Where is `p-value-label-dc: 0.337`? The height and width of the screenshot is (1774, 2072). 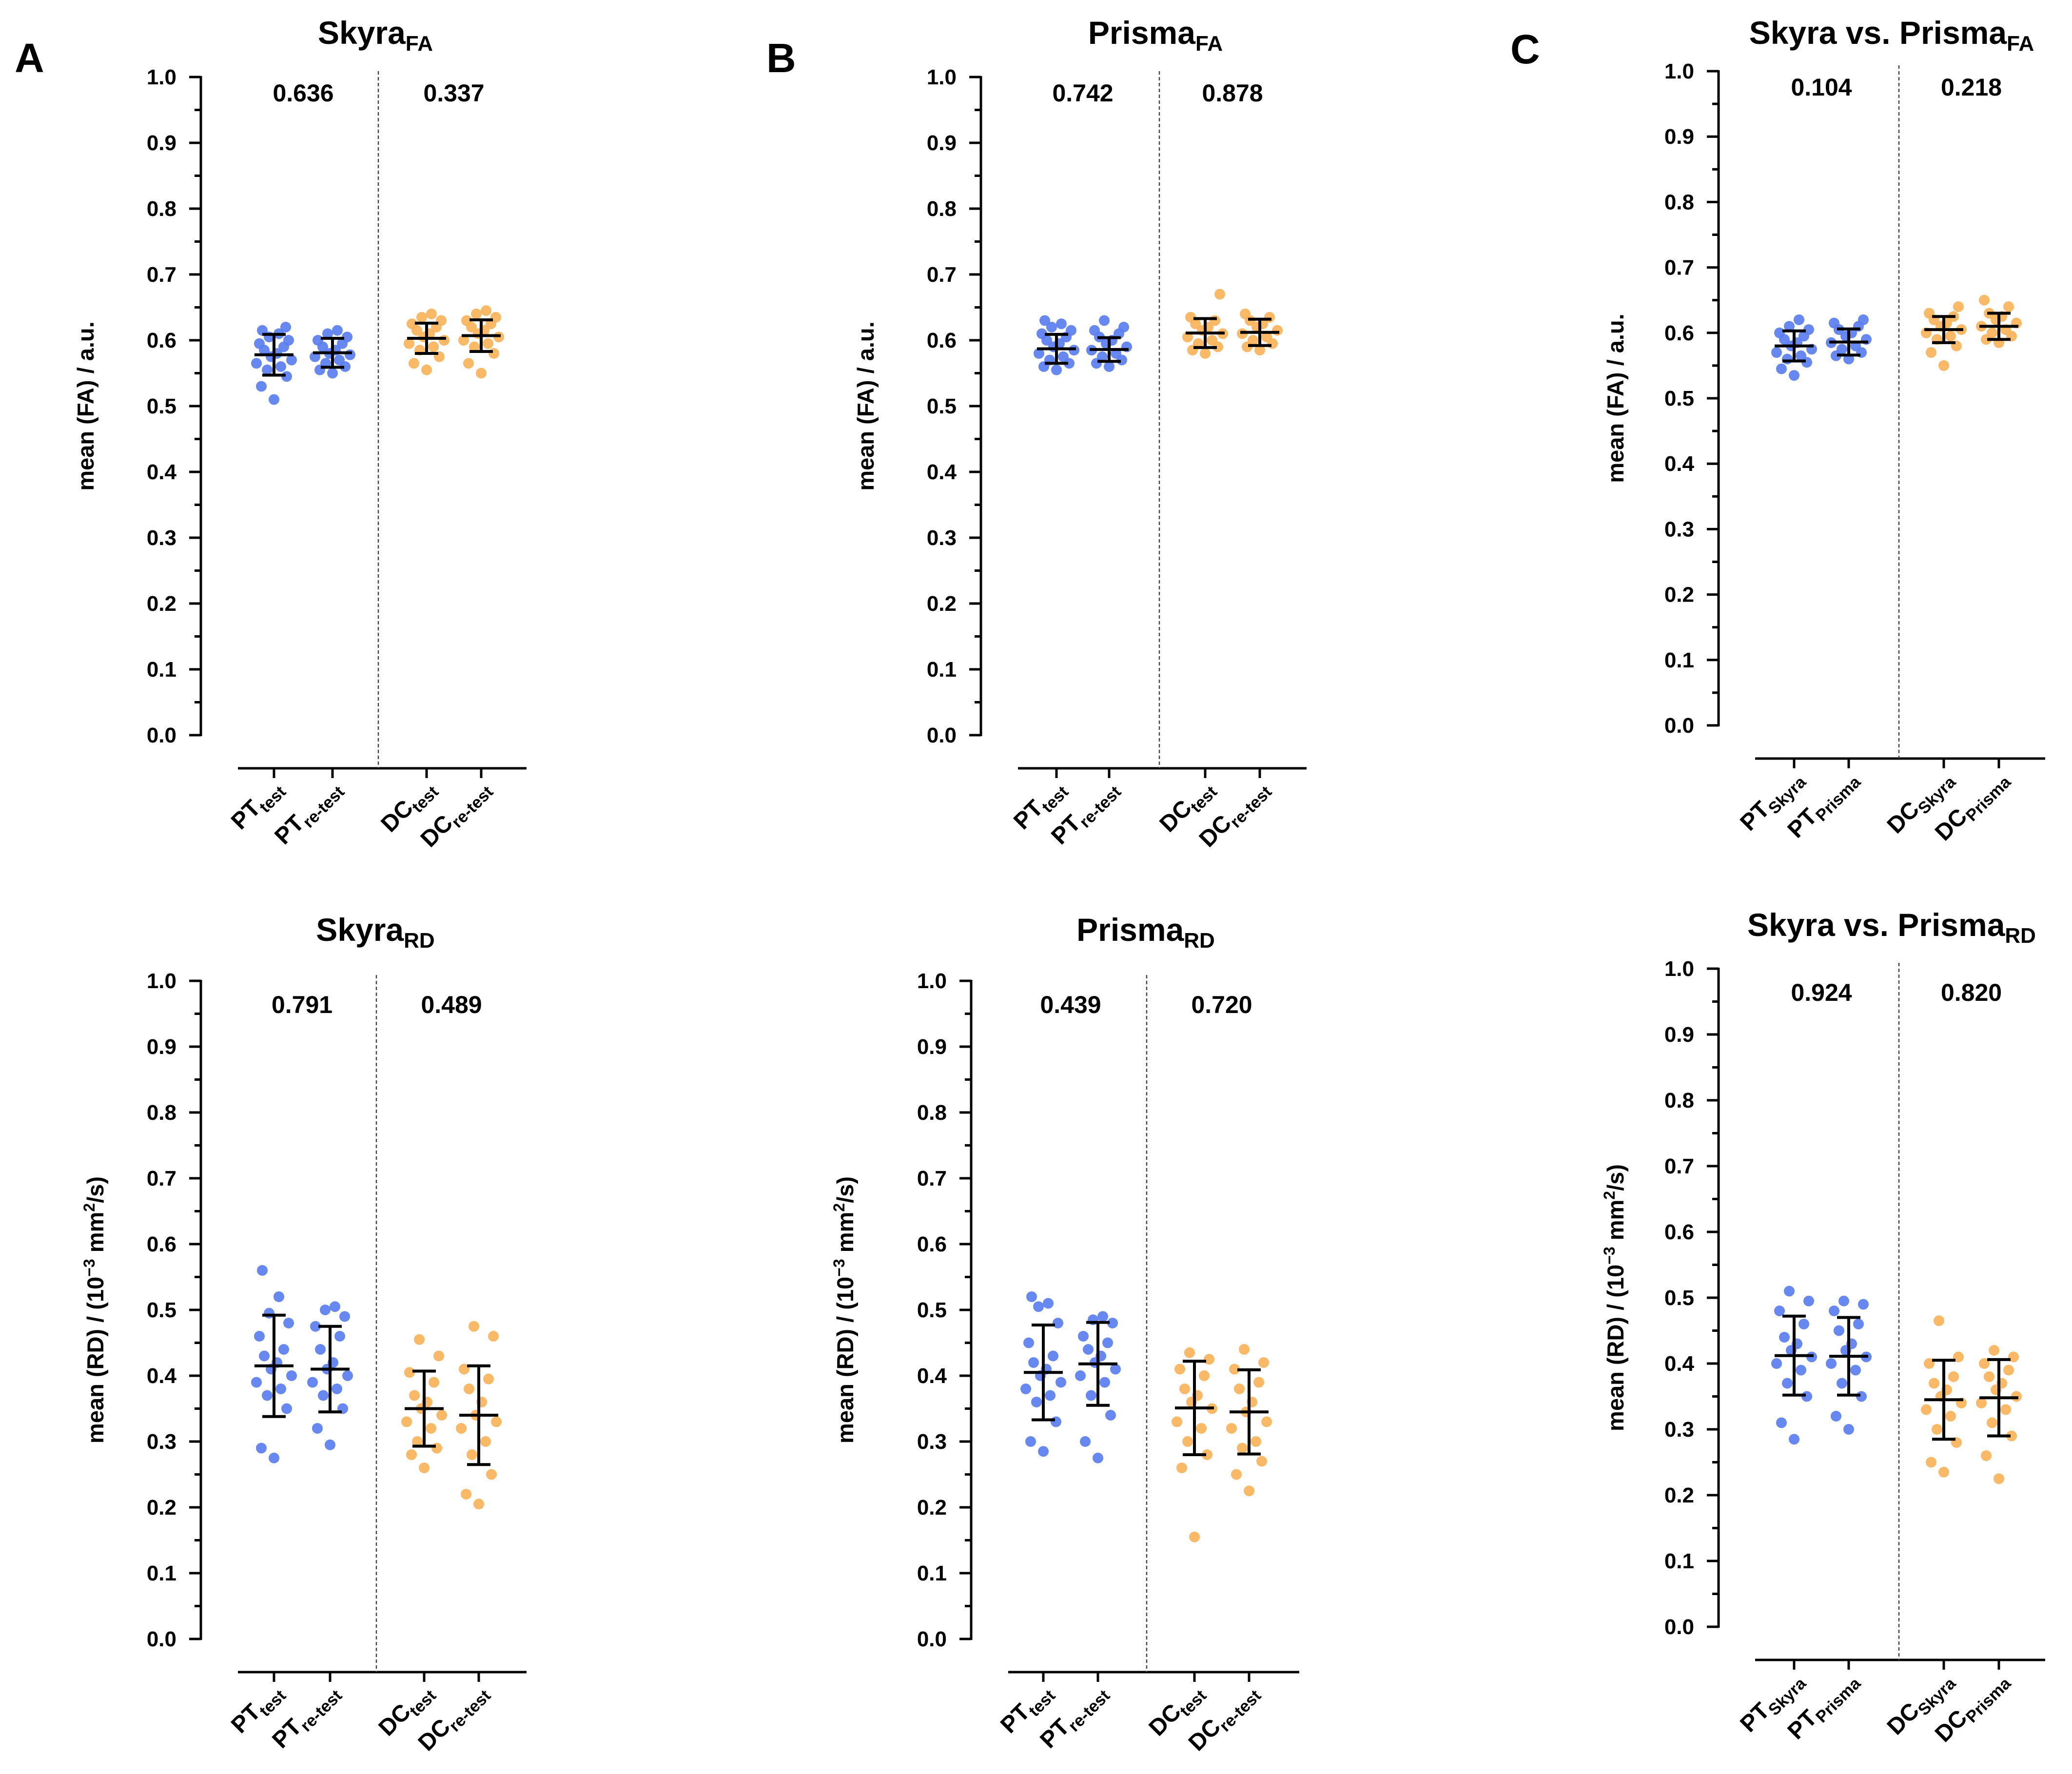
p-value-label-dc: 0.337 is located at coordinates (453, 93).